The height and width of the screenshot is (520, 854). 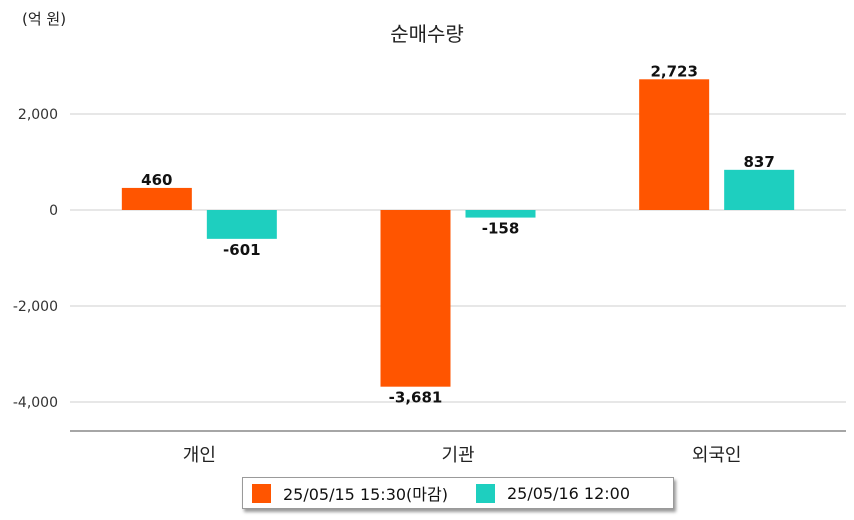 I want to click on data-label: -601, so click(x=242, y=250).